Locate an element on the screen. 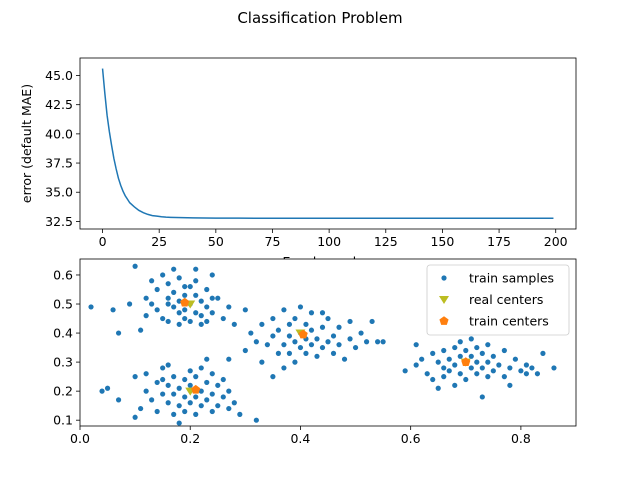  legend-label: train samples is located at coordinates (511, 278).